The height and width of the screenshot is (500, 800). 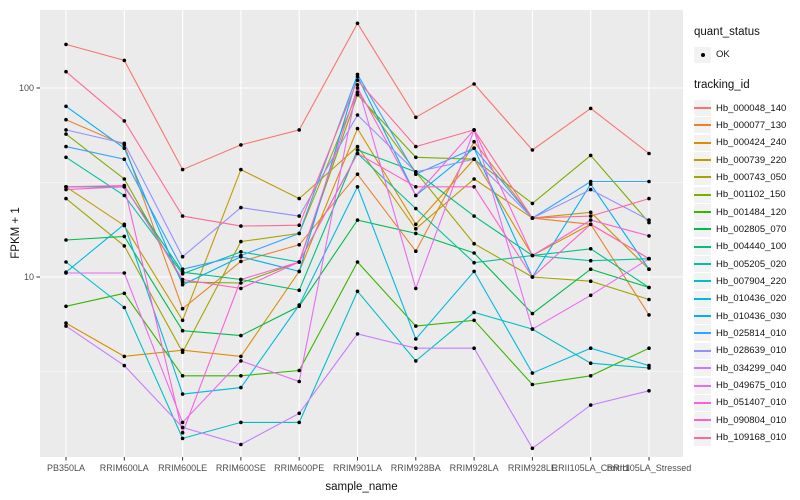 I want to click on legend-item-Hb_109168_010: Hb_109168_010, so click(x=746, y=437).